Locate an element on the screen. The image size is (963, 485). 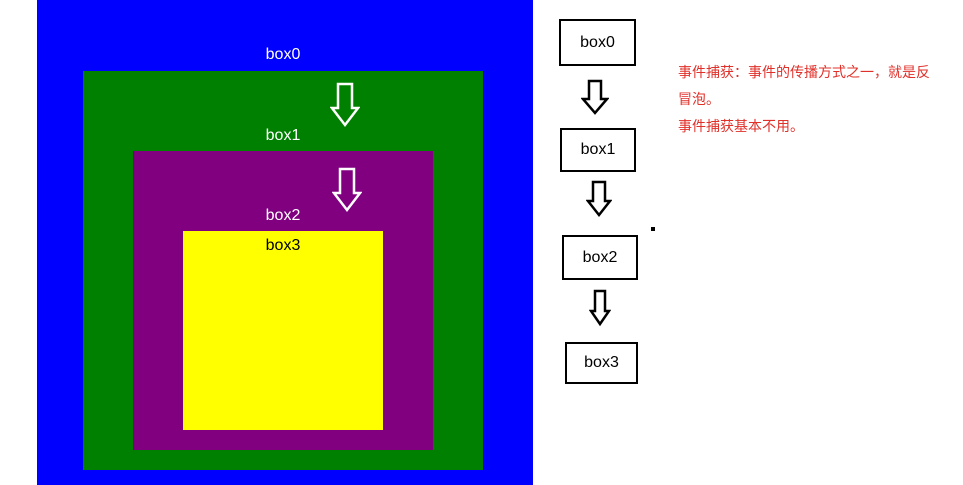
note-line-3: 事件捕获基本不用。 is located at coordinates (741, 126).